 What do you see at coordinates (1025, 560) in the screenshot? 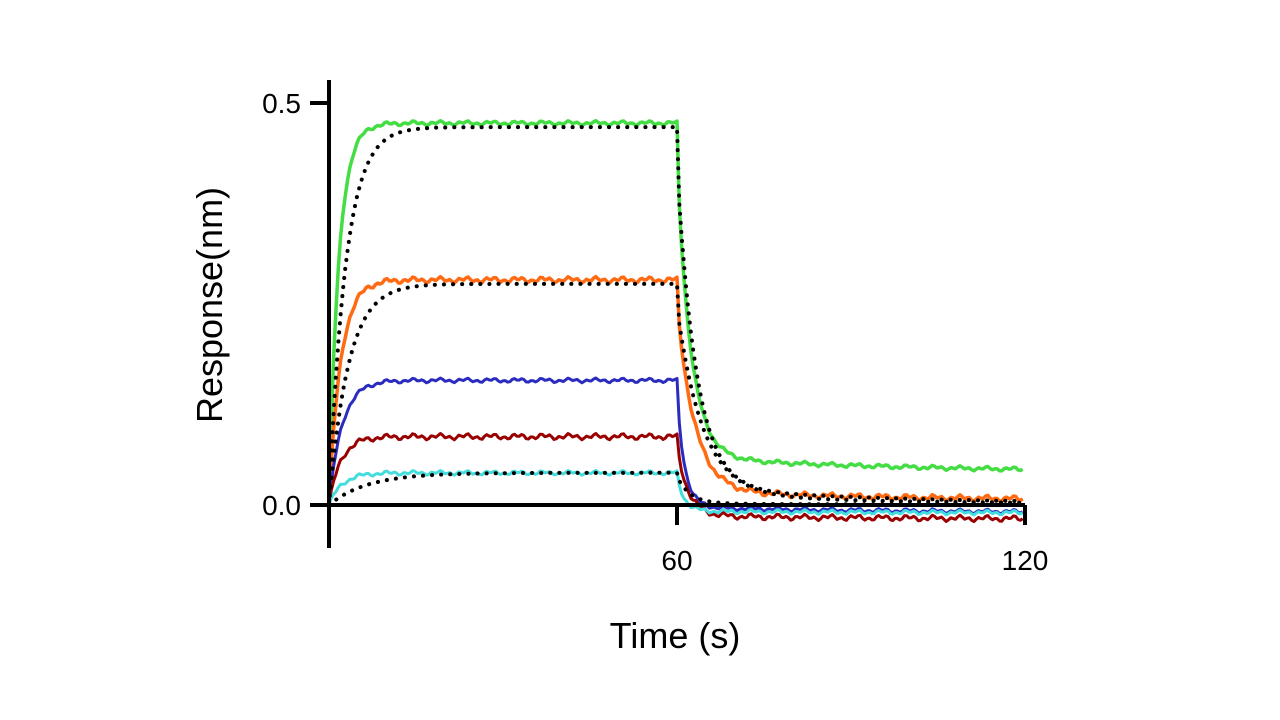
I see `x-tick-label-2: 120` at bounding box center [1025, 560].